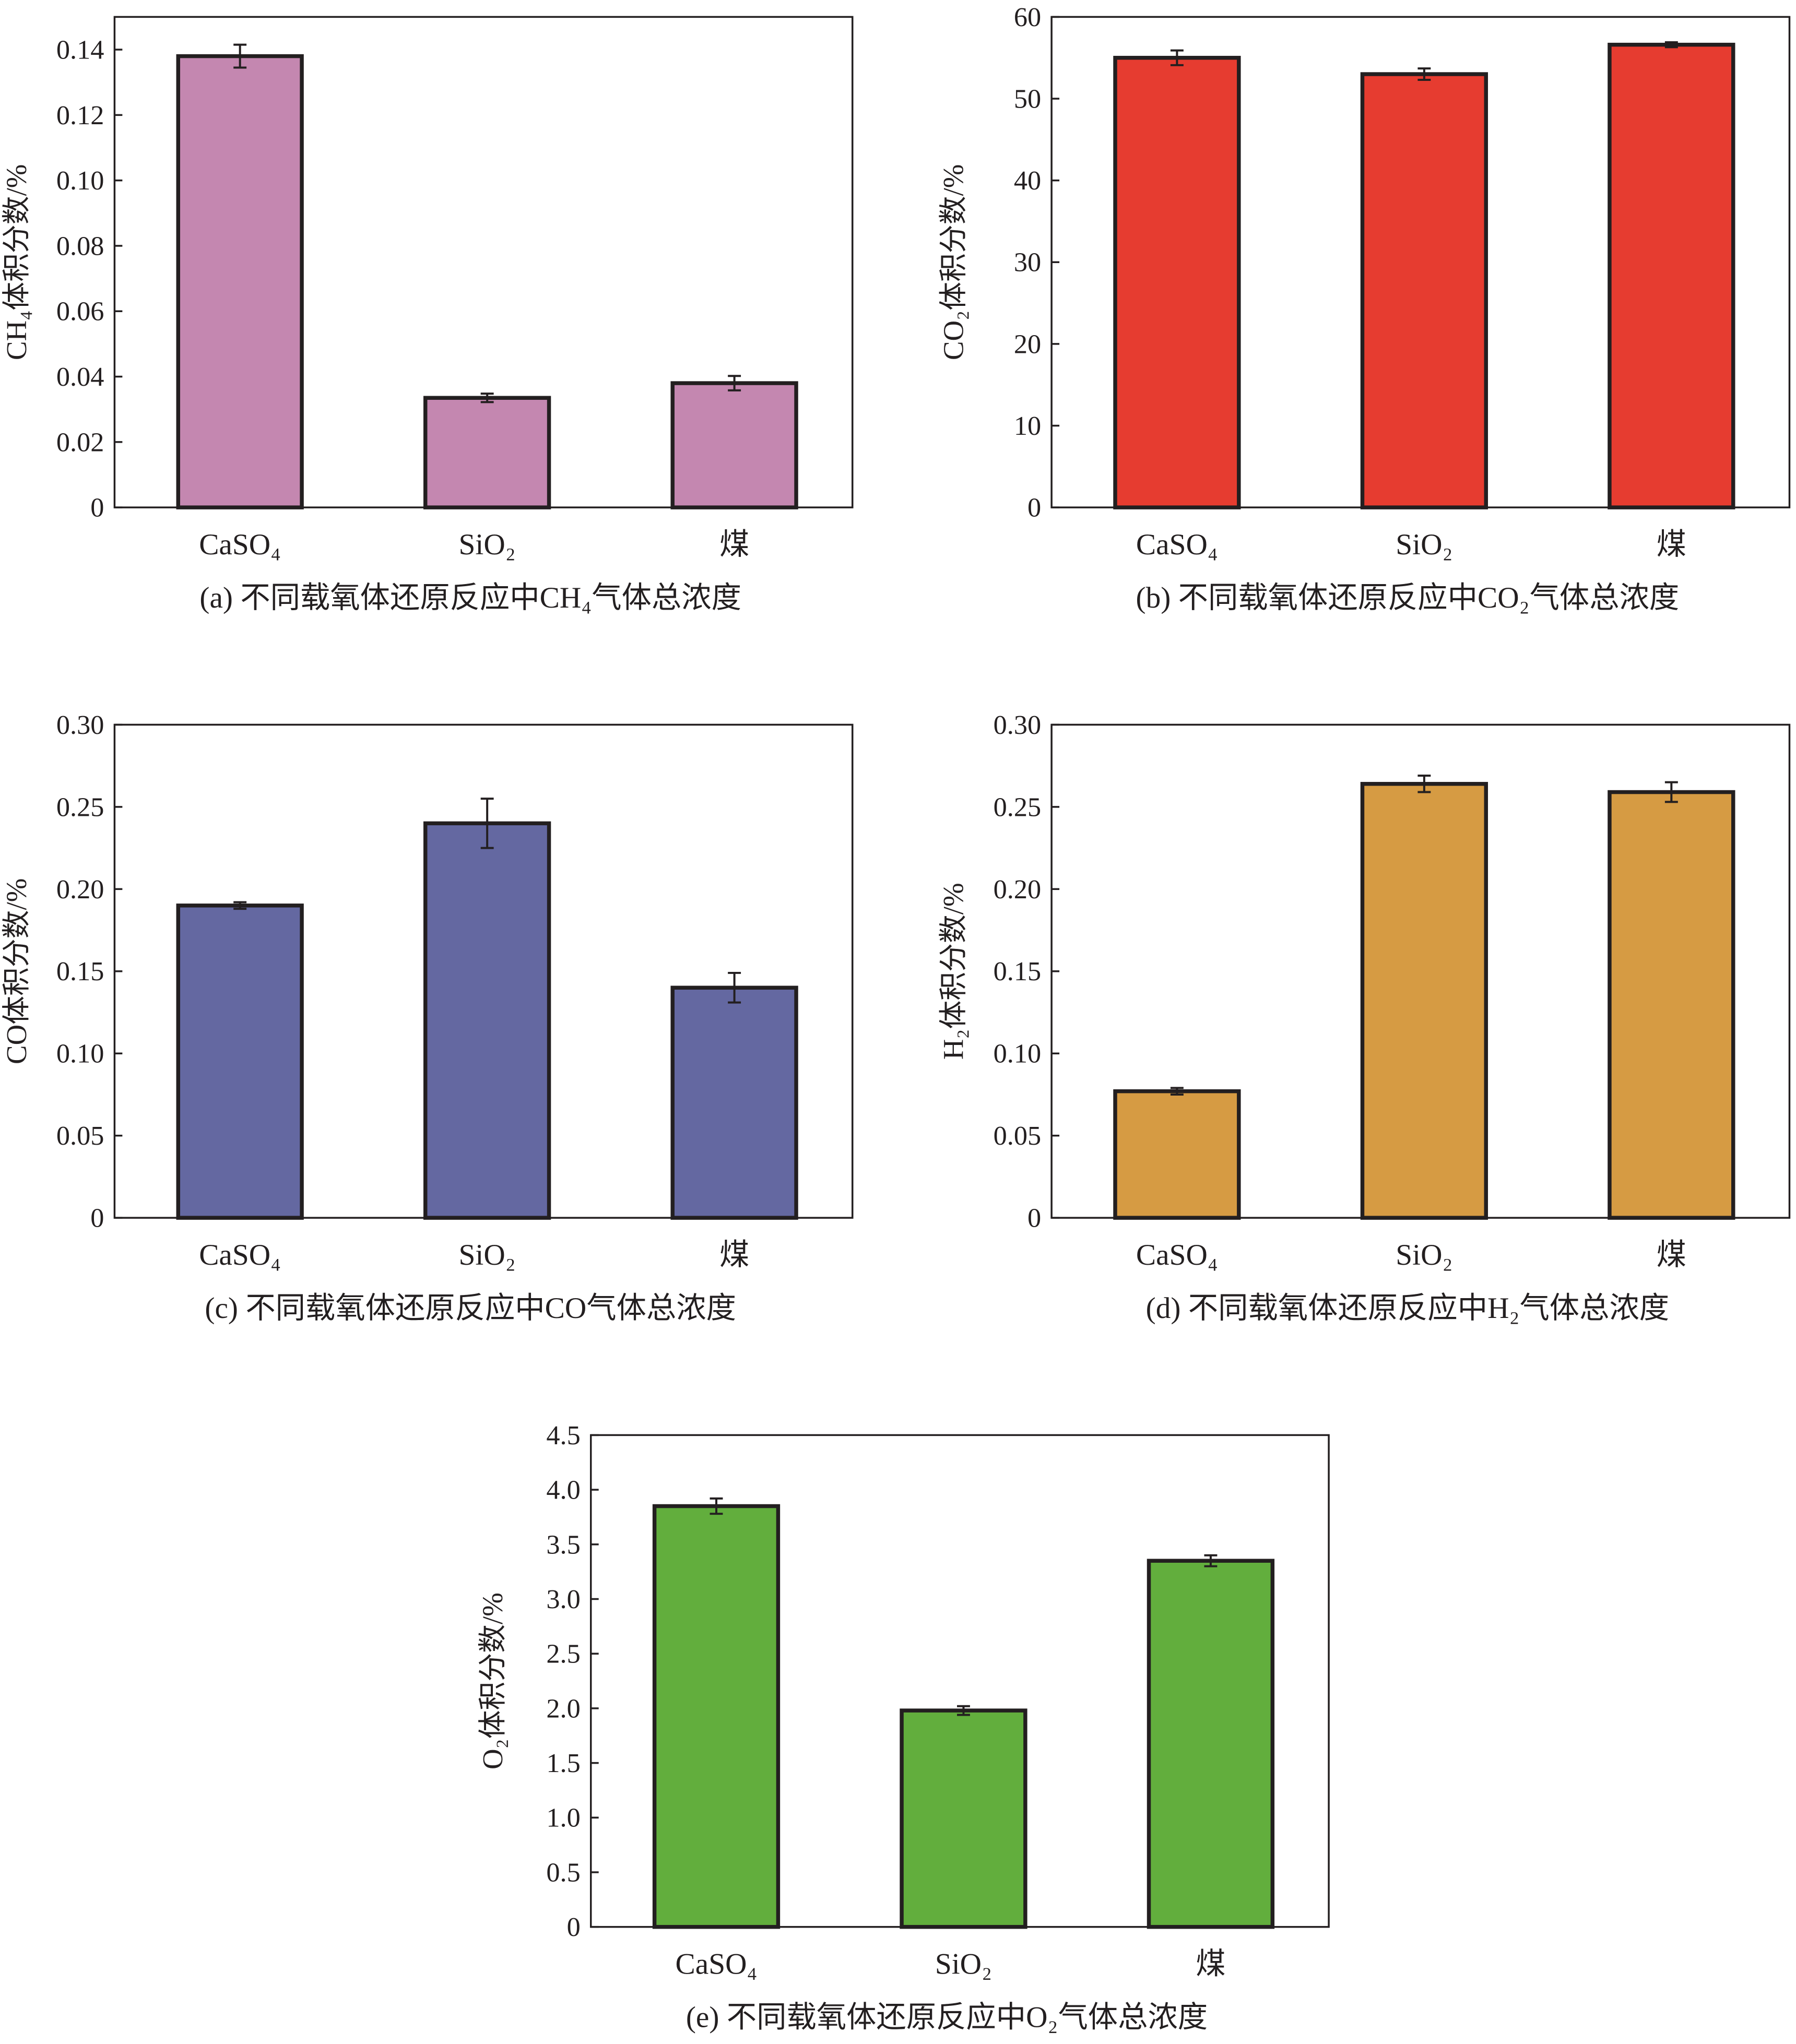  I want to click on panel-caption: (e) 不同载氧体还原反应中O₂气体总浓度, so click(947, 2017).